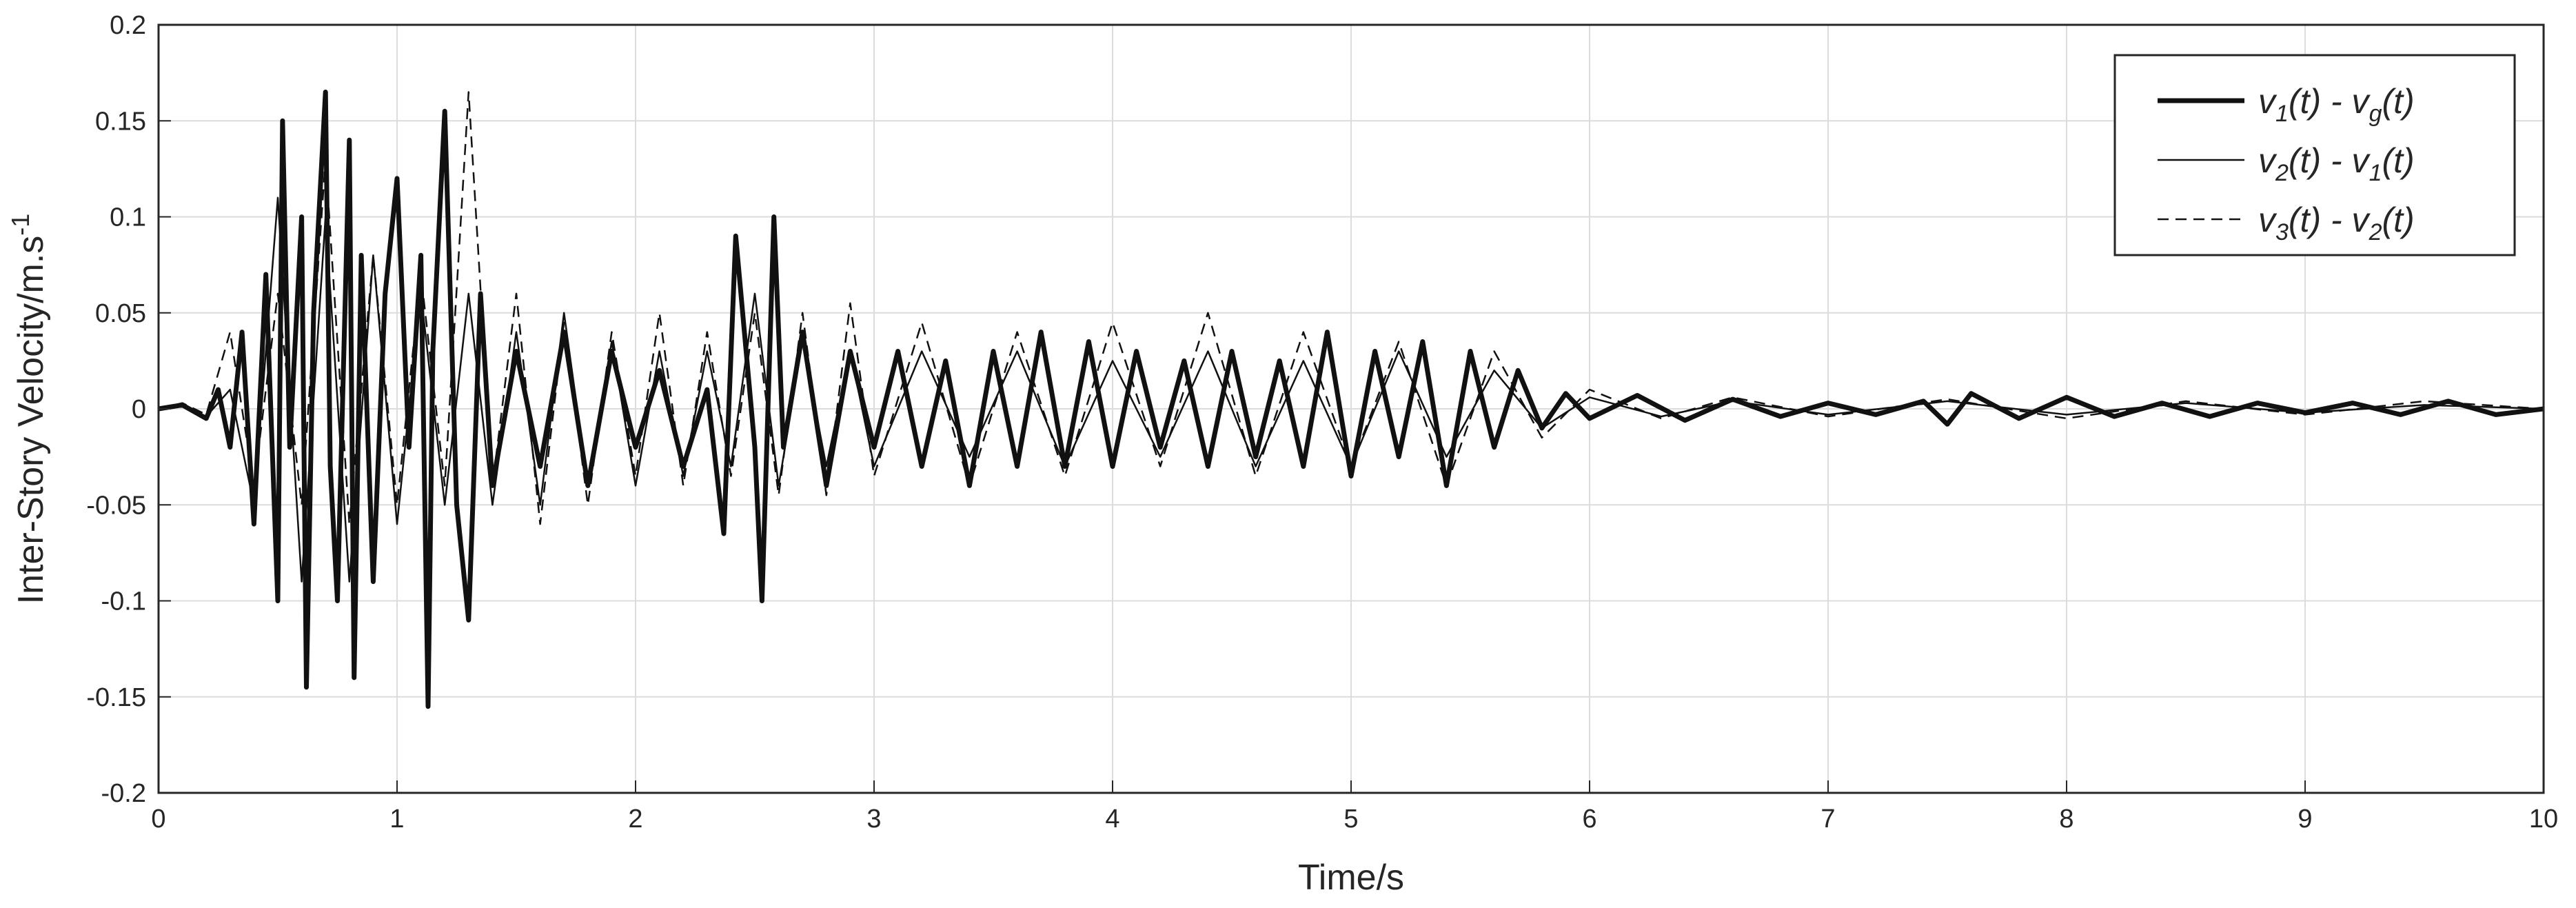 This screenshot has height=908, width=2576. Describe the element at coordinates (123, 601) in the screenshot. I see `y-tick-label: -0.1` at that location.